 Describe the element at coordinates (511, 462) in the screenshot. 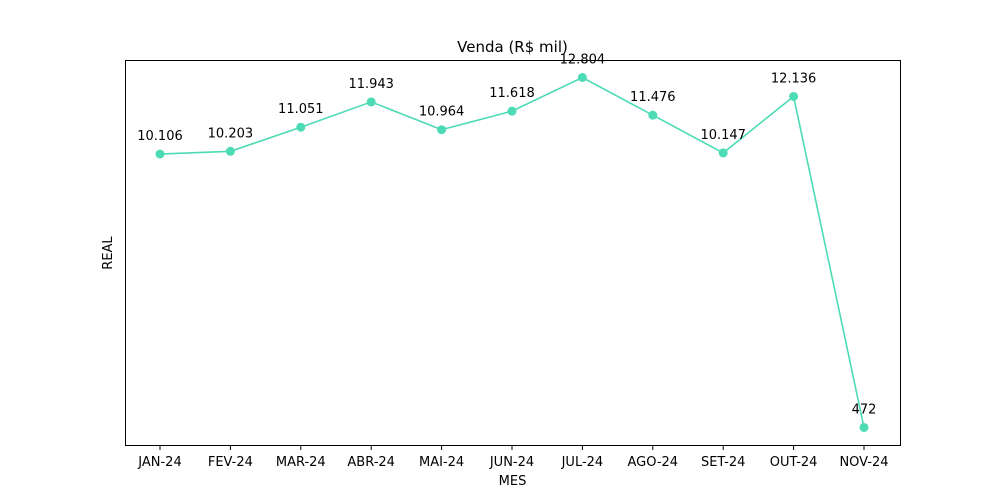

I see `x-tick-label: JUN-24` at that location.